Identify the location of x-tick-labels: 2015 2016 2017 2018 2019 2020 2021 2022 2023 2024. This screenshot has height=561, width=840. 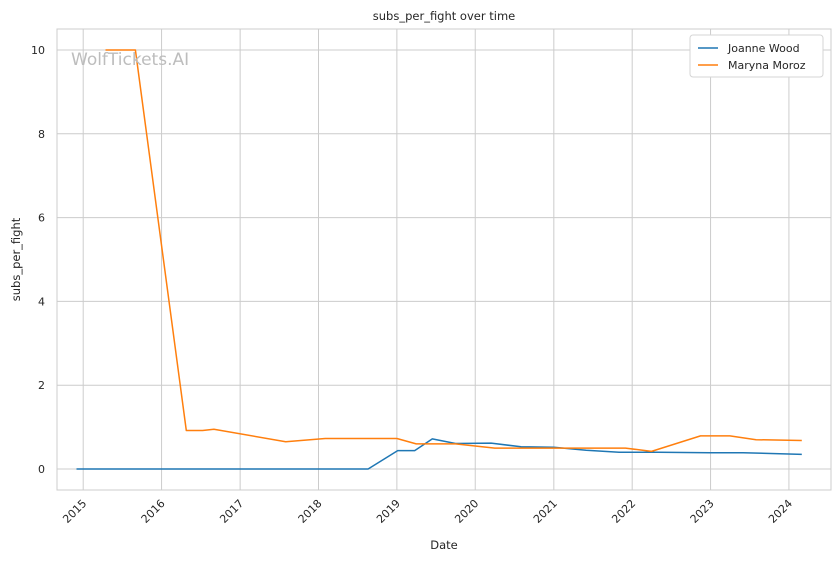
(427, 511).